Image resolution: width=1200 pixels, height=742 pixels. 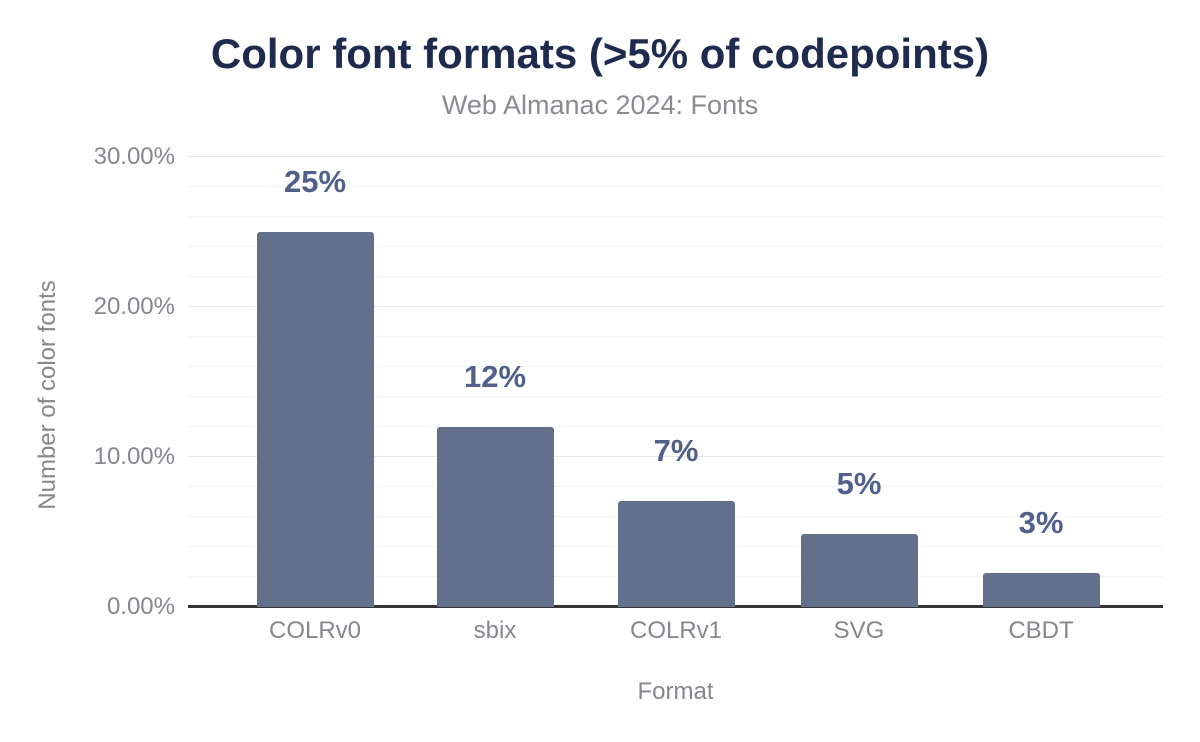 What do you see at coordinates (134, 306) in the screenshot?
I see `y-tick-label-20: 20.00%` at bounding box center [134, 306].